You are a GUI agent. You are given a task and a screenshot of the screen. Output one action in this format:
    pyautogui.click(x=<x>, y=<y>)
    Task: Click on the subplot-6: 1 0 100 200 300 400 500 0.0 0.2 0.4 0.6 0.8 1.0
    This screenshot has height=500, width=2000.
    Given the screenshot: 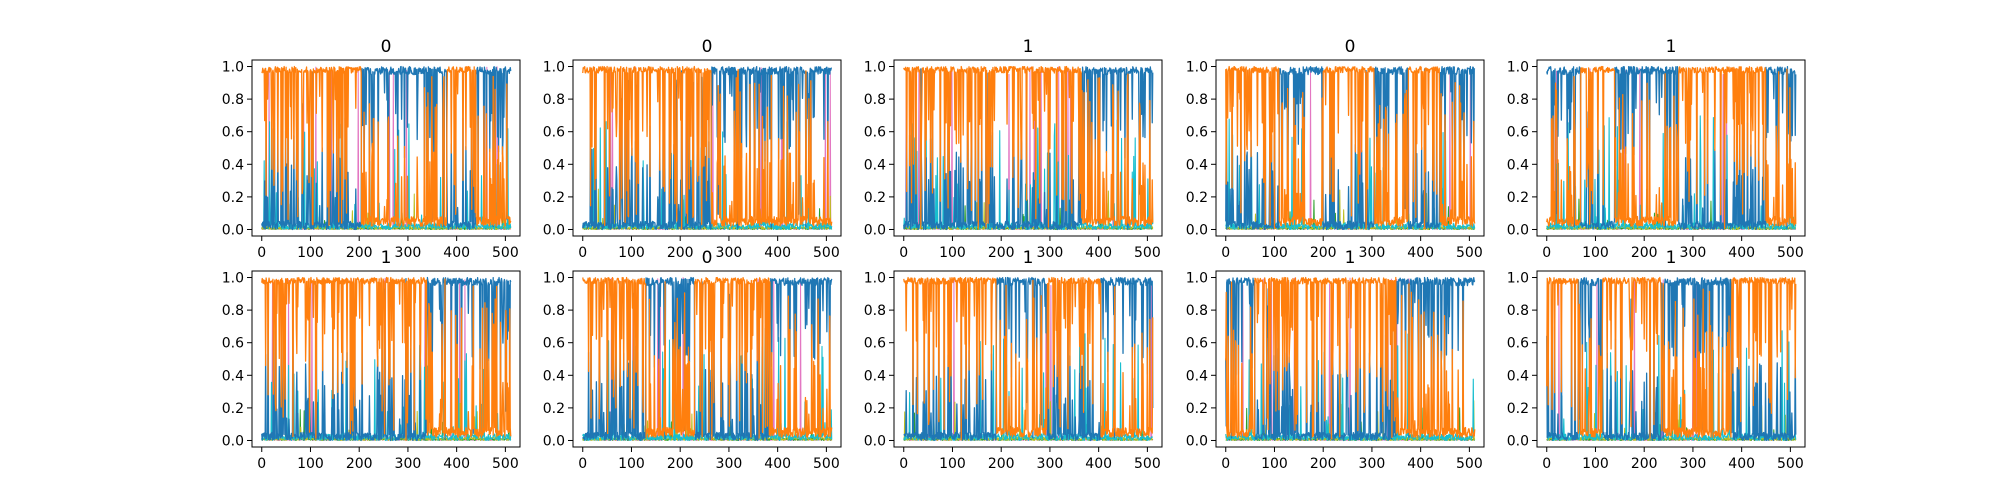 What is the action you would take?
    pyautogui.click(x=371, y=360)
    